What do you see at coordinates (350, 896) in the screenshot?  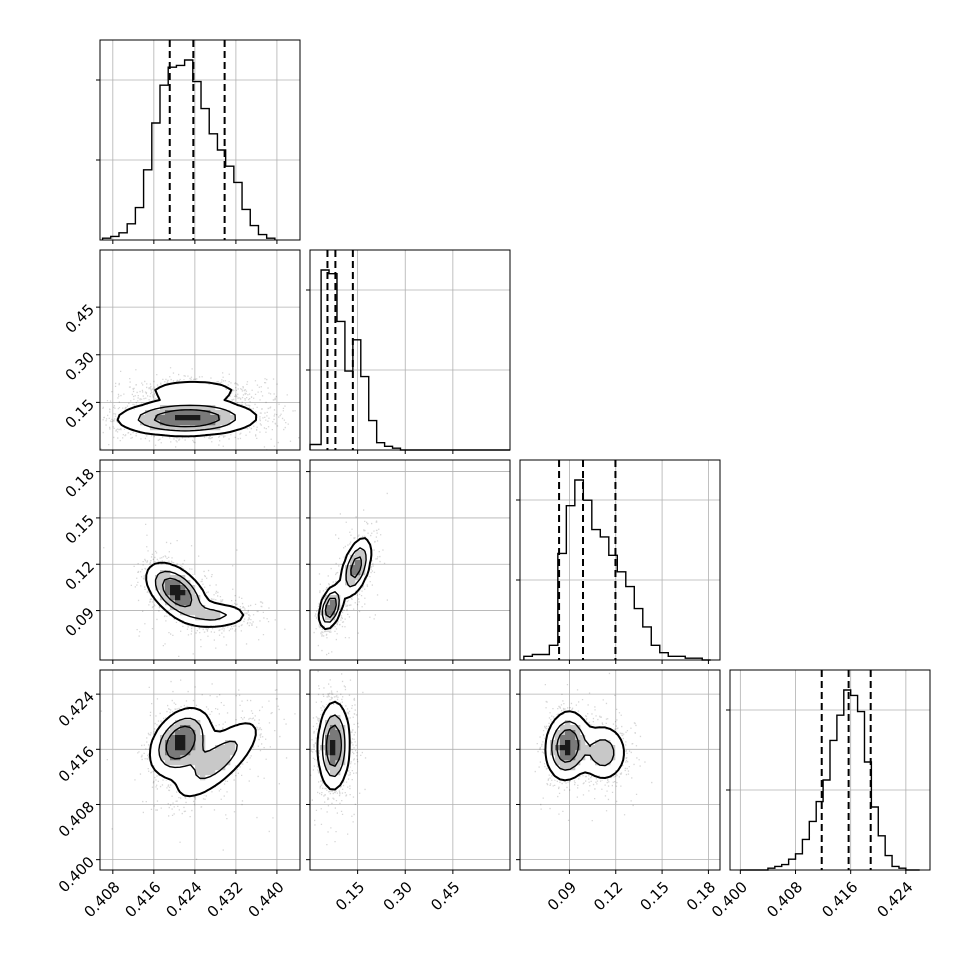 I see `x-tick-label-1-0: 0.15` at bounding box center [350, 896].